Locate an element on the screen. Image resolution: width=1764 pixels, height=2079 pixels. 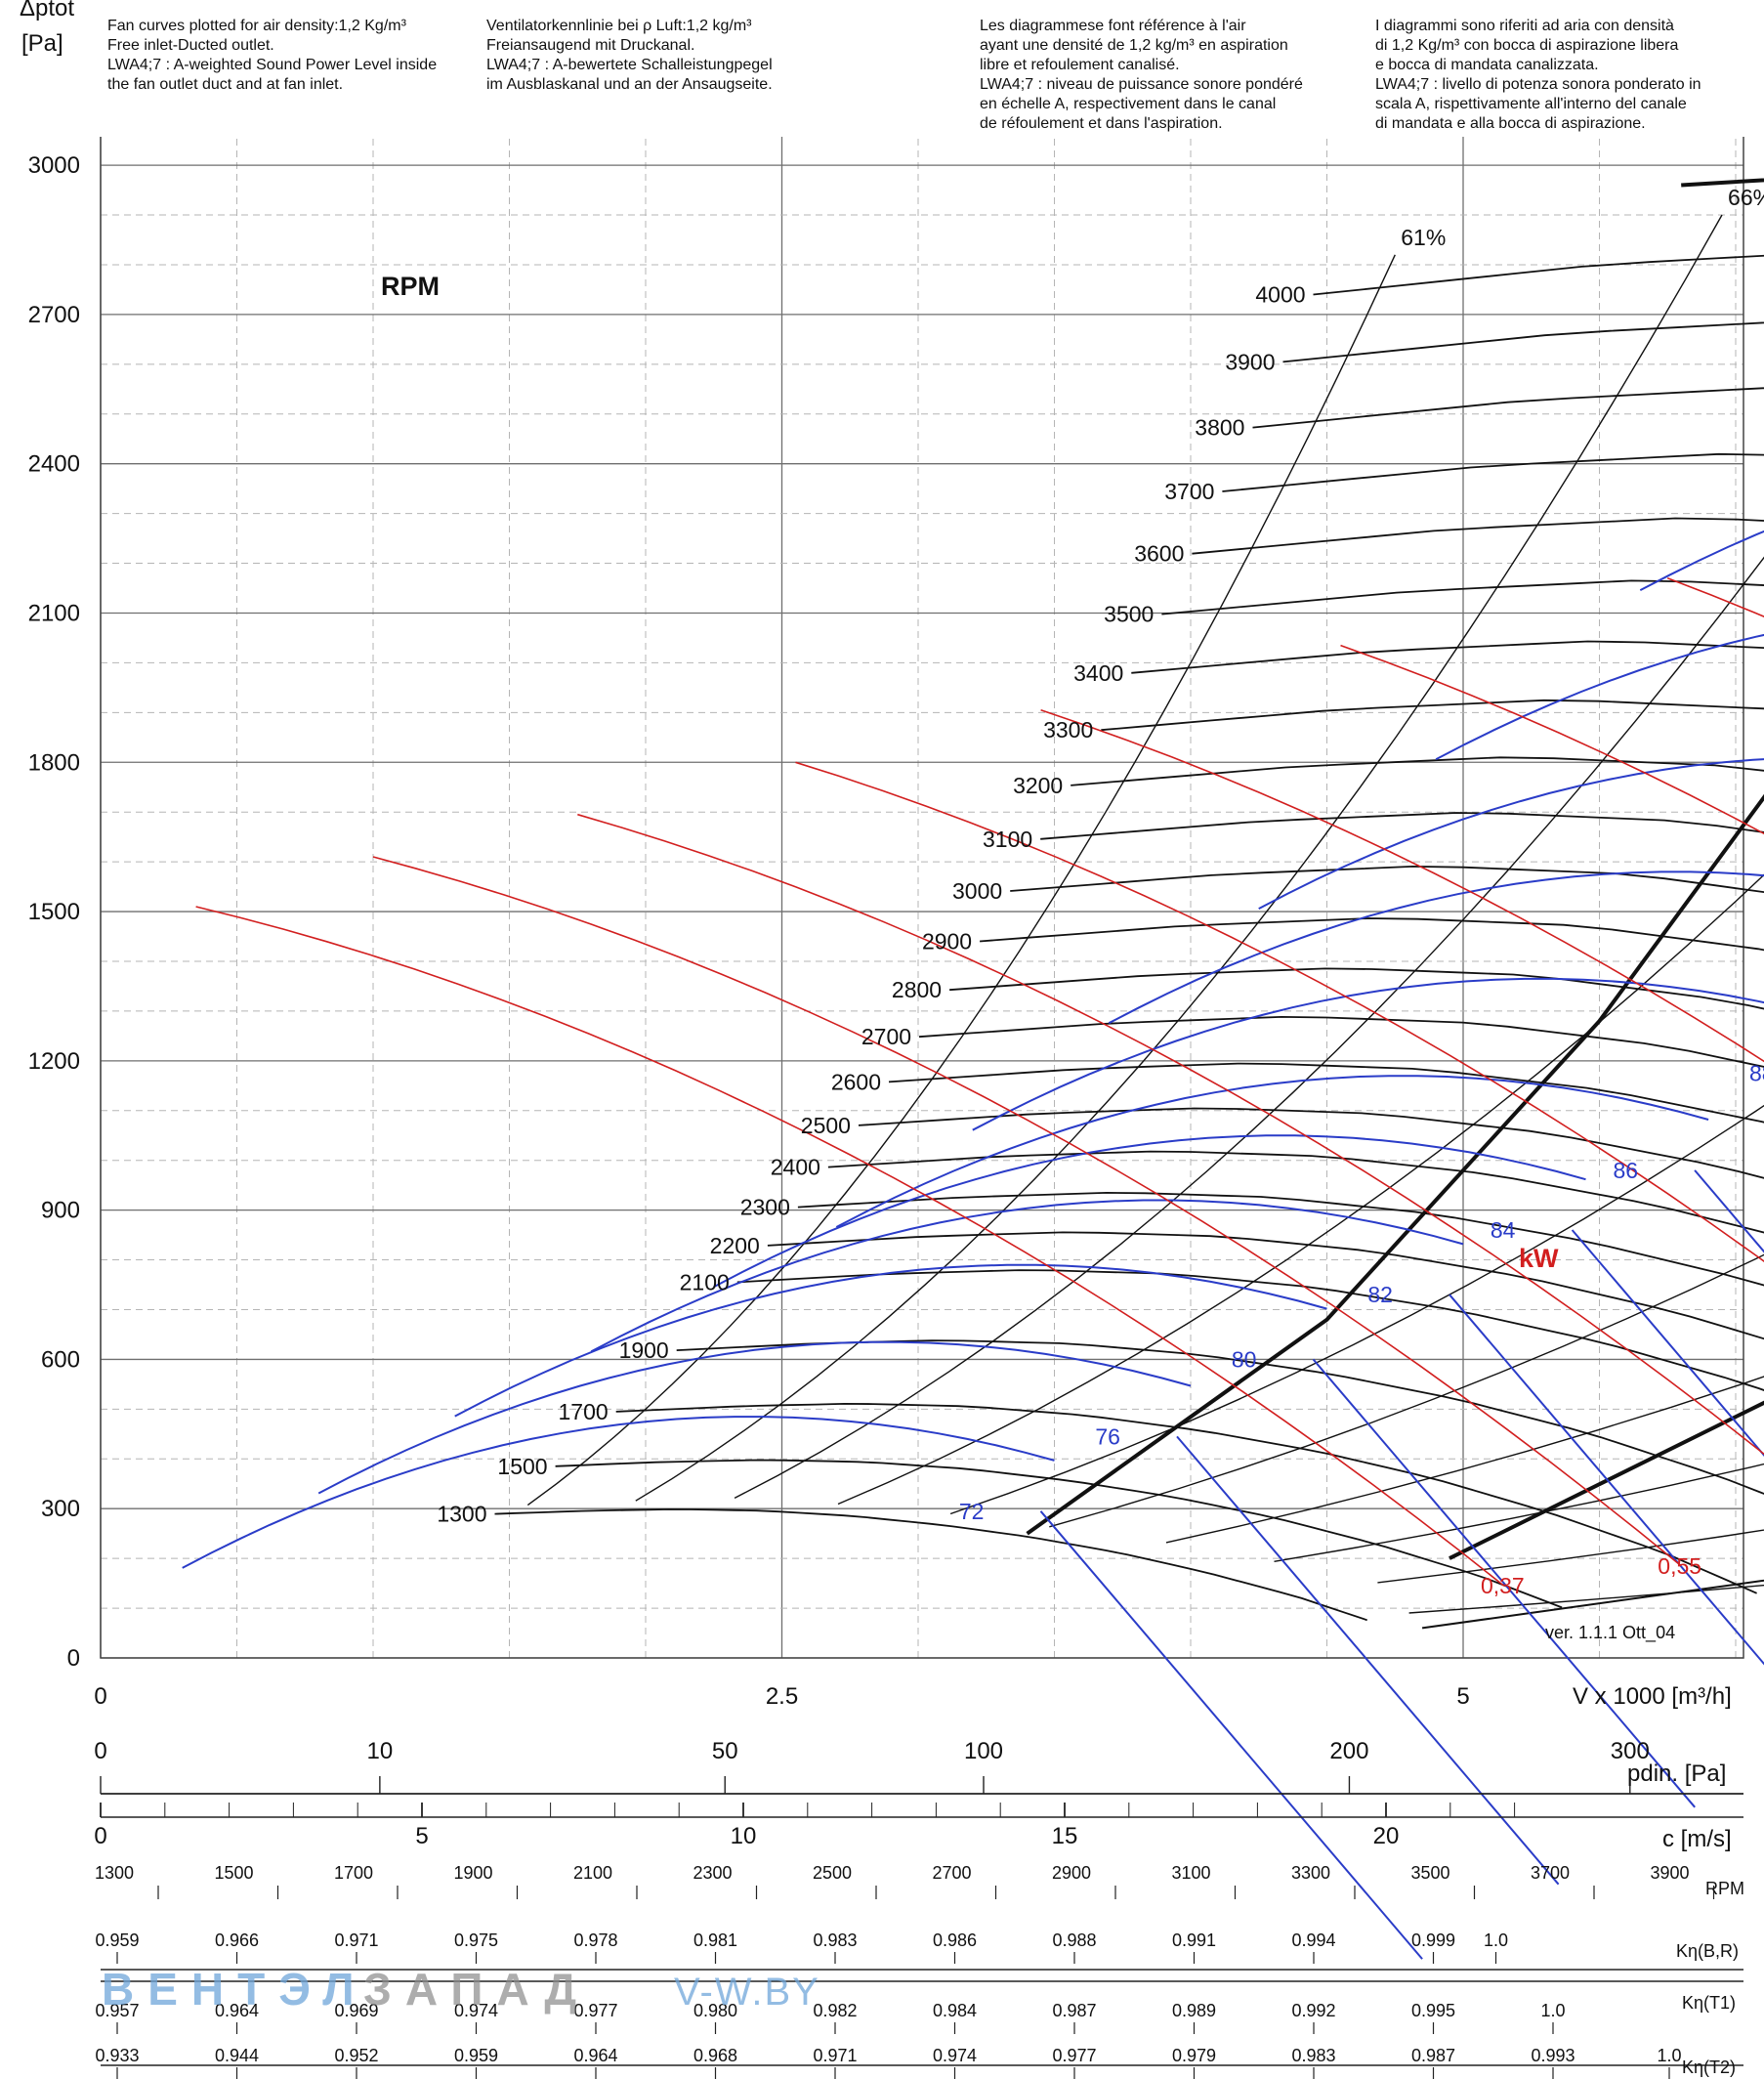
c-tick-label: 20 is located at coordinates (1386, 1836).